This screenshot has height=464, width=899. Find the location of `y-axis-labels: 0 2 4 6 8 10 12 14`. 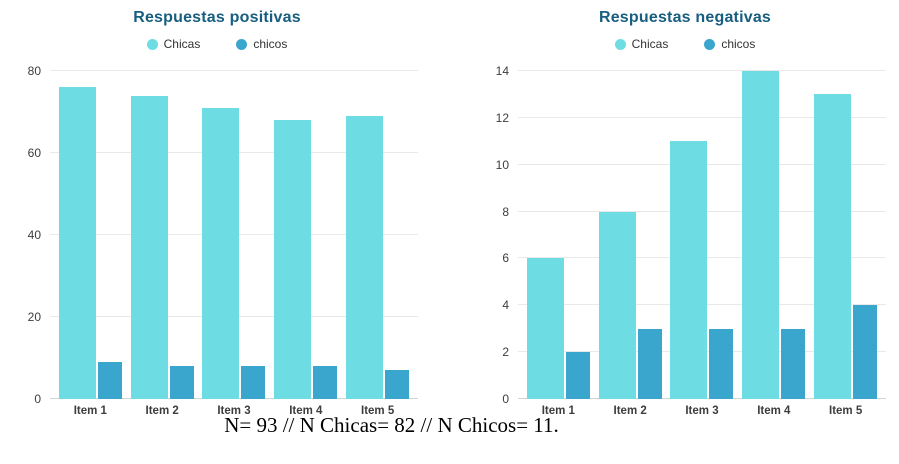

y-axis-labels: 0 2 4 6 8 10 12 14 is located at coordinates (501, 235).